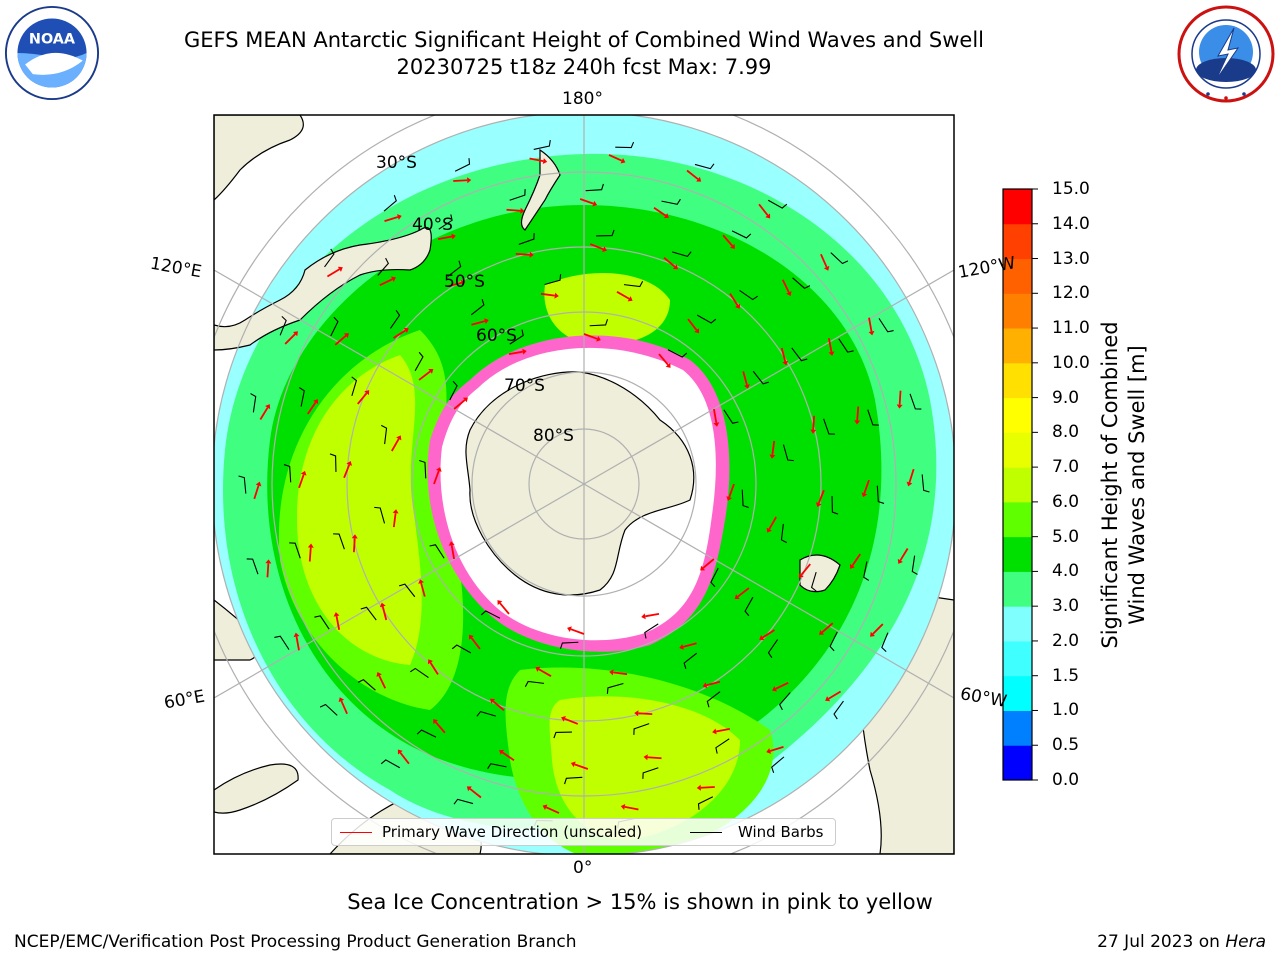 Image resolution: width=1280 pixels, height=960 pixels. What do you see at coordinates (1071, 258) in the screenshot?
I see `colorbar-tick-label: 13.0` at bounding box center [1071, 258].